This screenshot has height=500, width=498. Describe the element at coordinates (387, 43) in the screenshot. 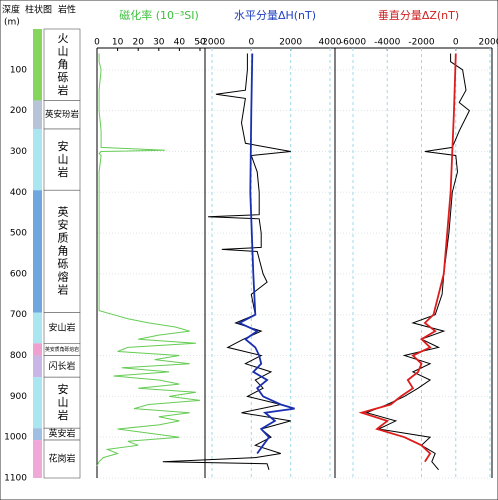

I see `x-tick-label: -4000` at that location.